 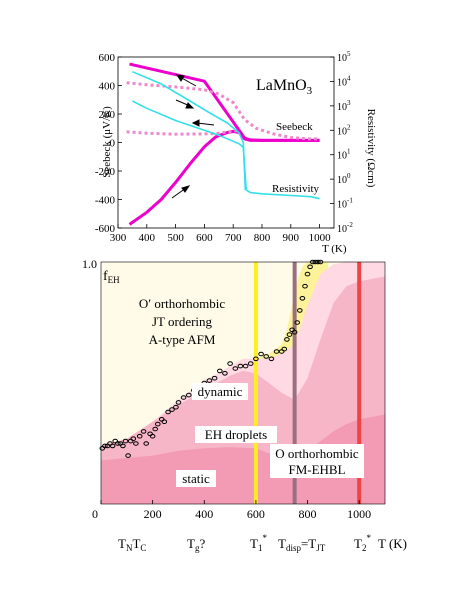 I want to click on arrow-heating-mid-head, so click(x=190, y=105).